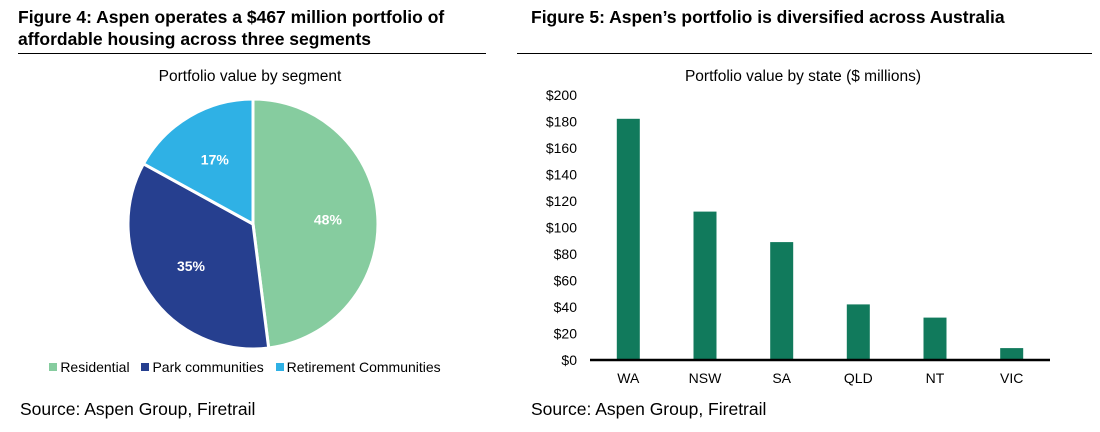 Image resolution: width=1100 pixels, height=432 pixels. Describe the element at coordinates (252, 53) in the screenshot. I see `figure-4-title-rule` at that location.